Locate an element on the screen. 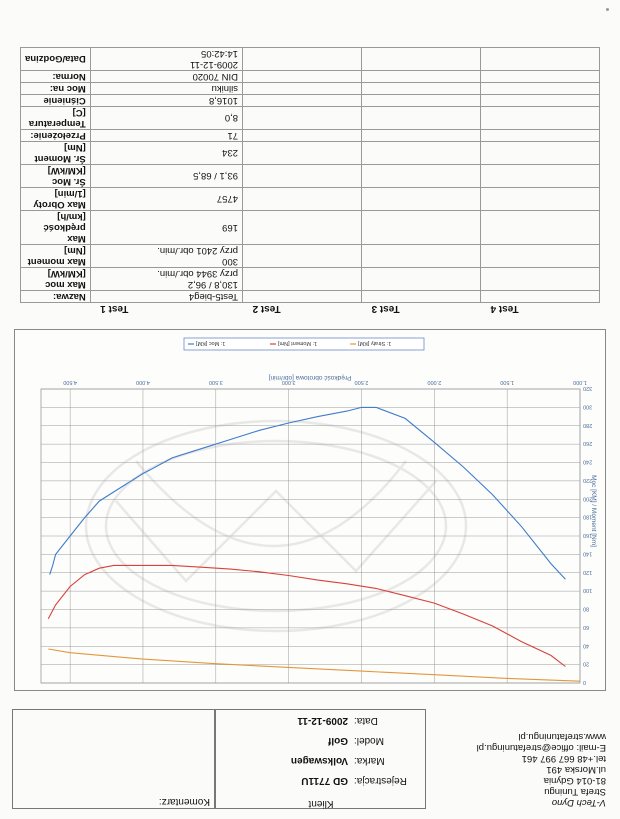 The image size is (620, 819). test1-value-cell: 4757 is located at coordinates (166, 199).